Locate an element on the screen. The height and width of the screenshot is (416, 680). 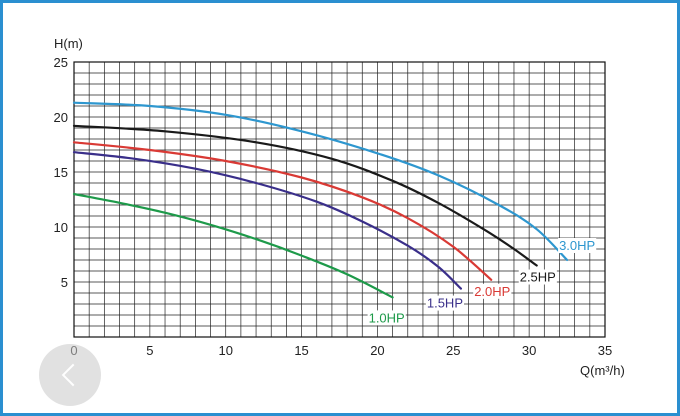
series-label-1-0hp: 1.0HP is located at coordinates (387, 317).